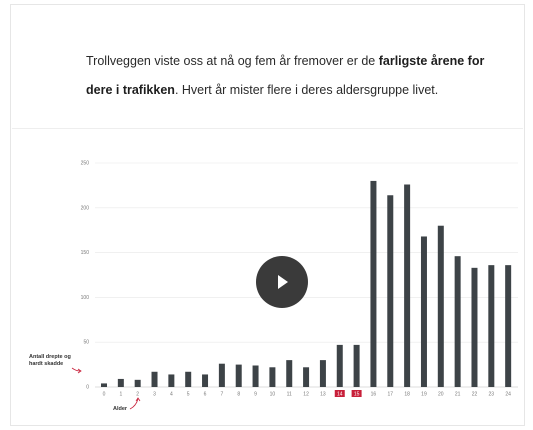 This screenshot has height=430, width=533. I want to click on xlabel-arrow, so click(134, 404).